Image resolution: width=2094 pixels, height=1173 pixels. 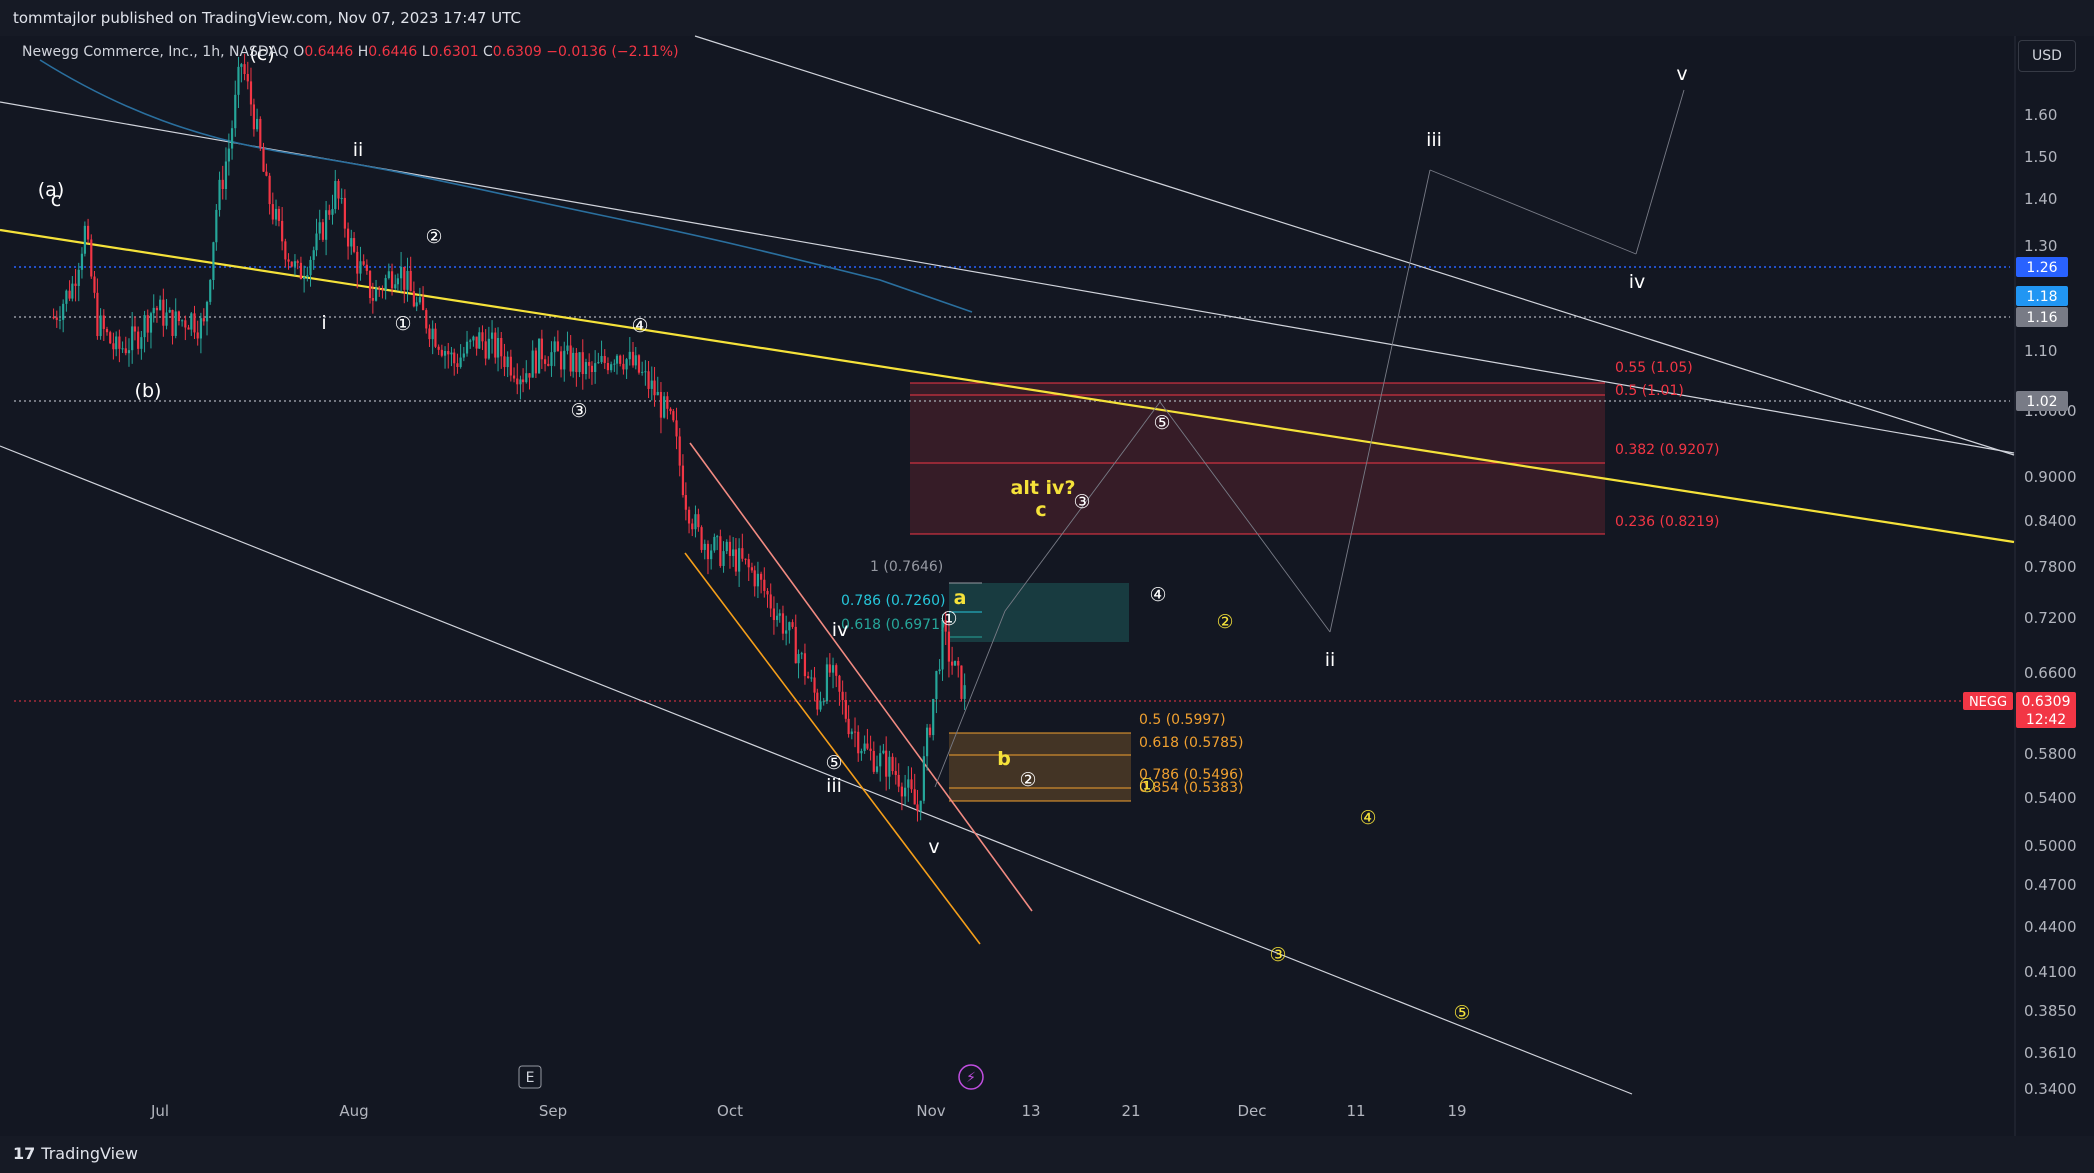 I want to click on fib-level-label: 0.618 (0.6971), so click(x=893, y=625).